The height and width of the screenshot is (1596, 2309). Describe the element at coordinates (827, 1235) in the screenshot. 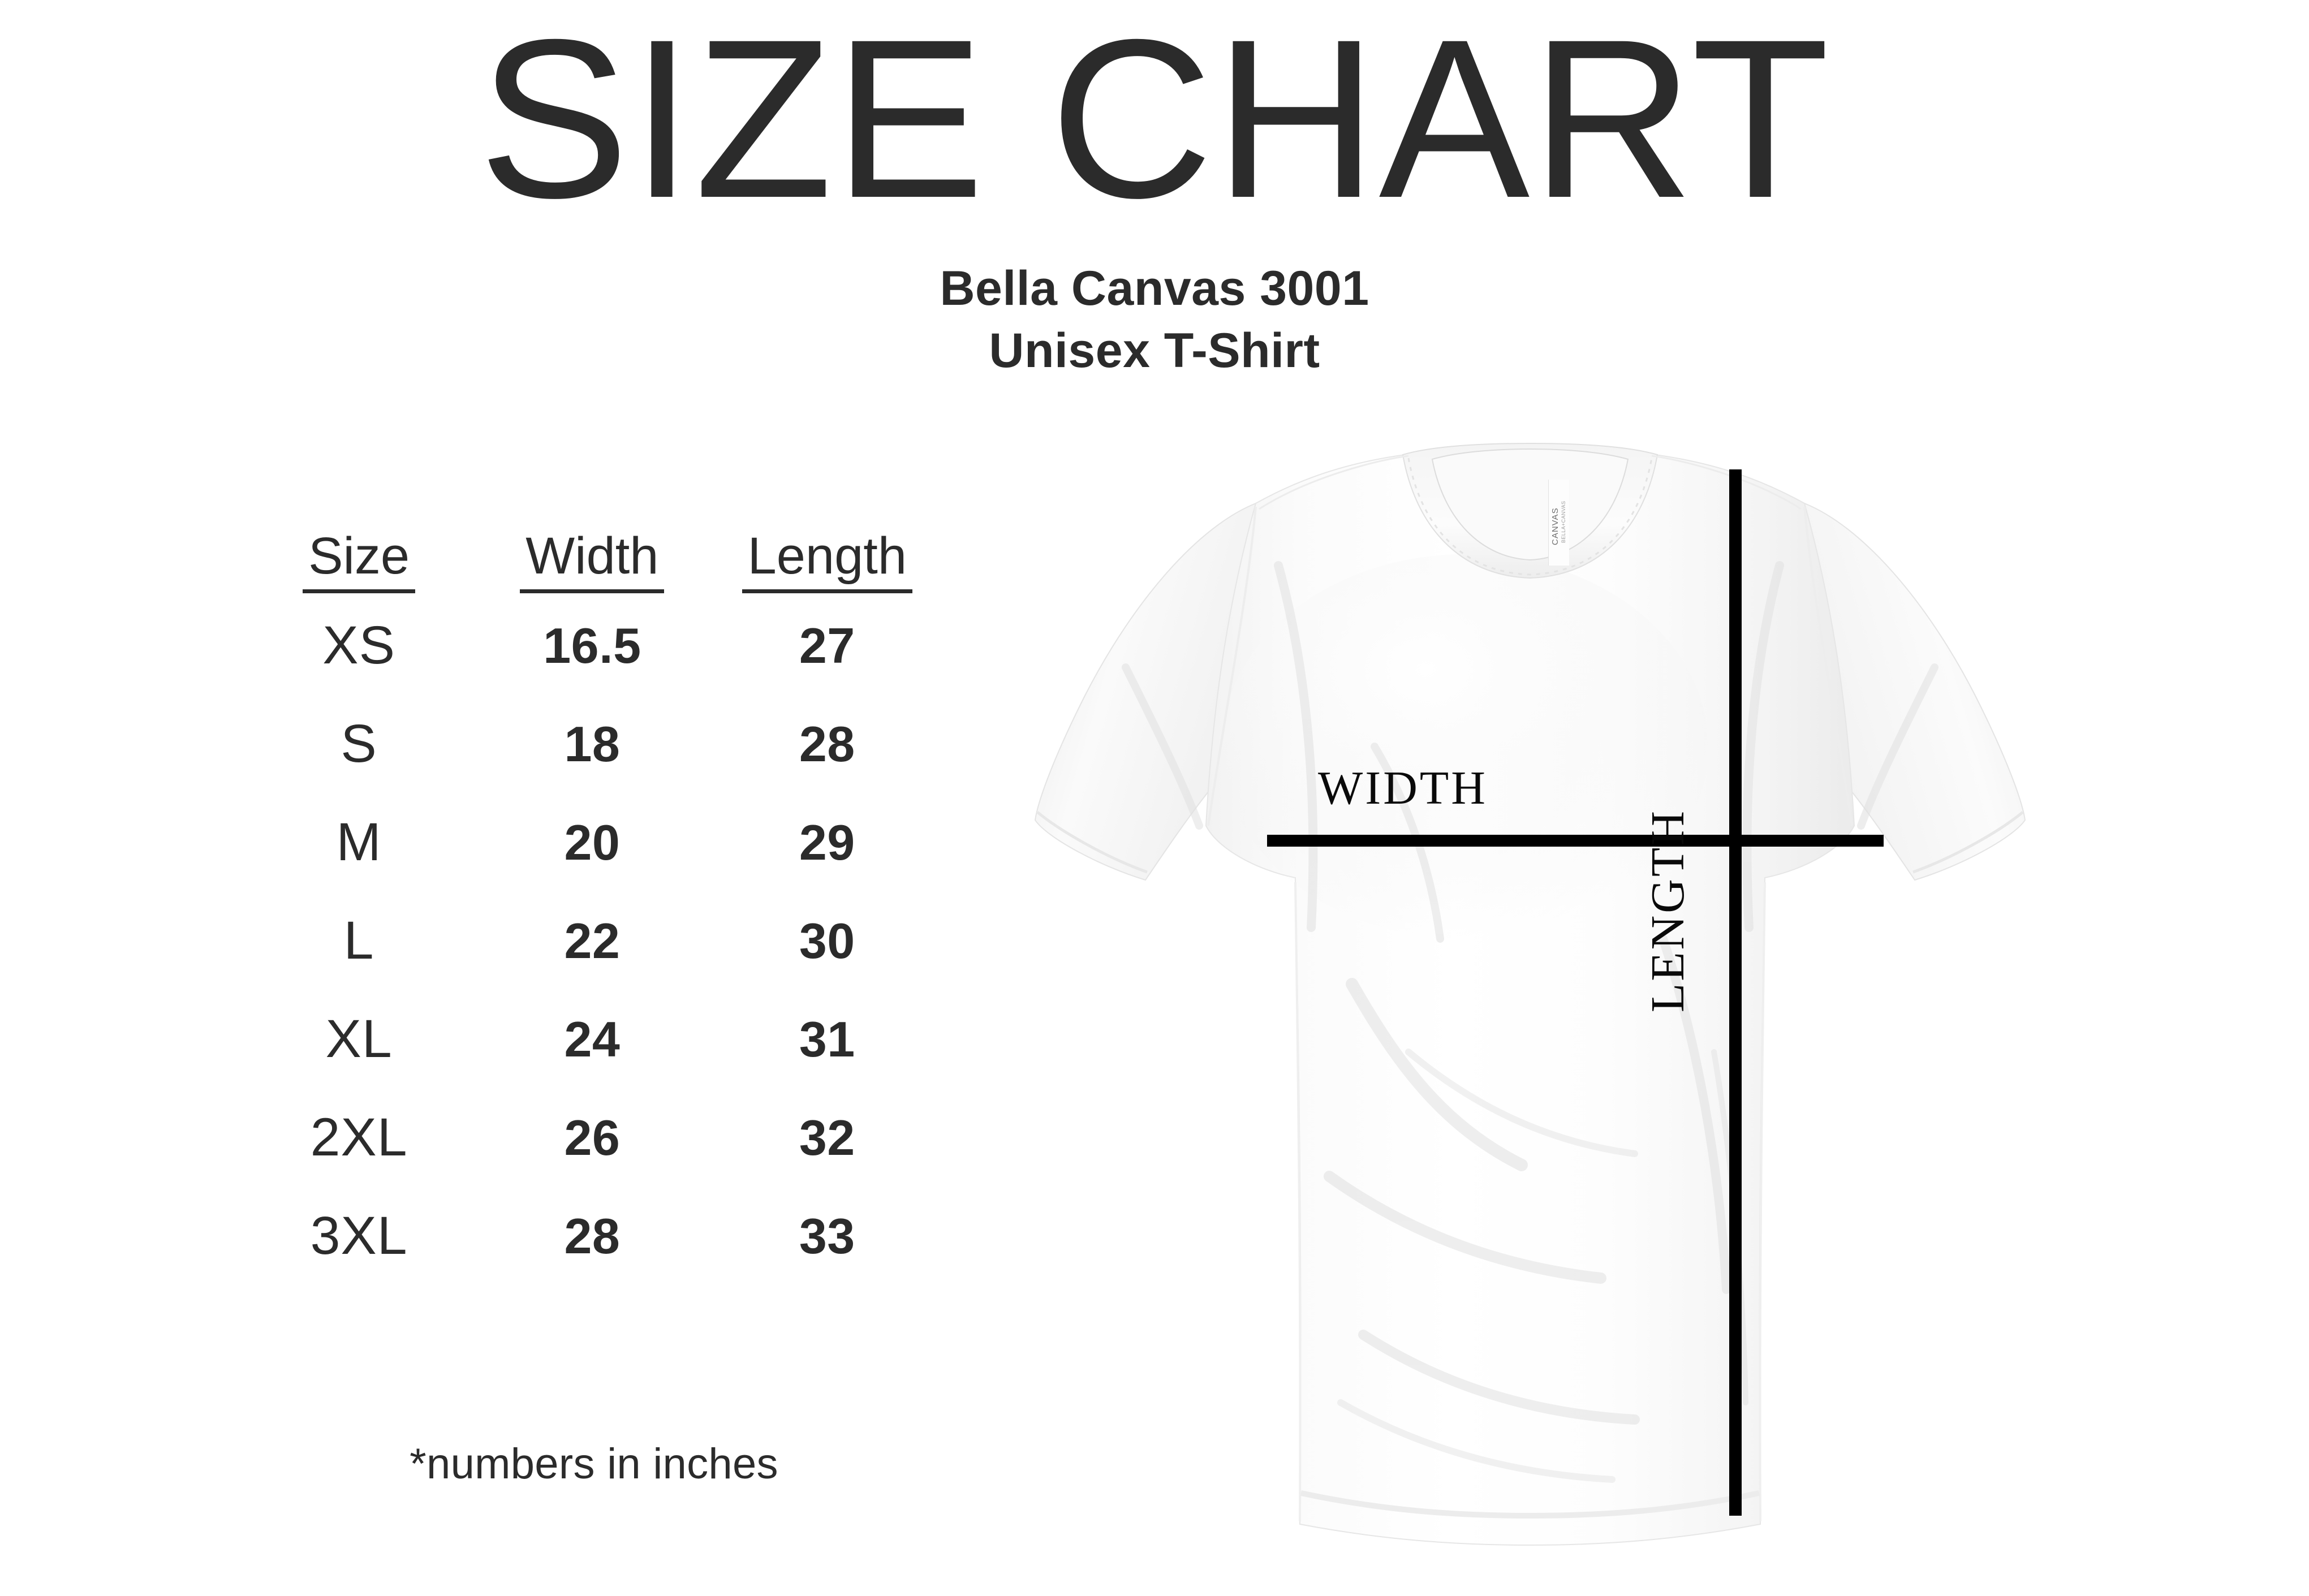

I see `cell-length: 33` at that location.